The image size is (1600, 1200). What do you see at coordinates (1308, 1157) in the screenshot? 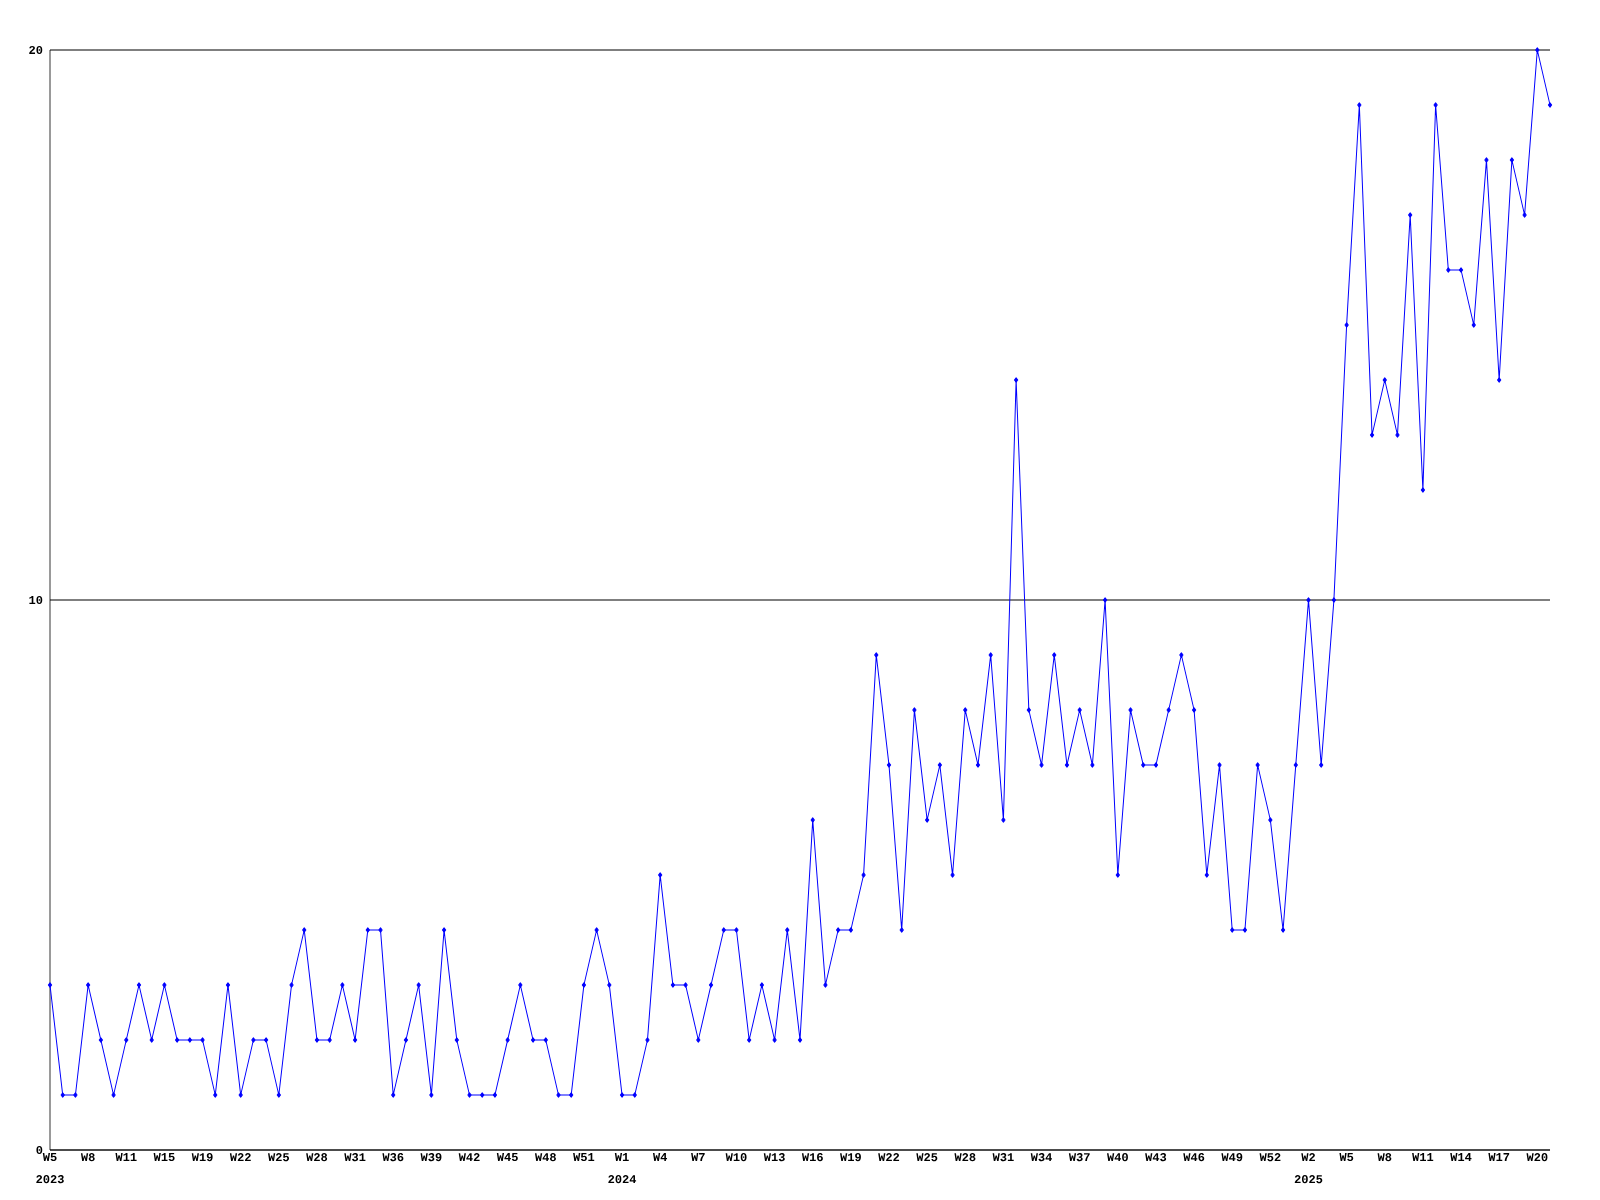
I see `x-tick-label: W2` at bounding box center [1308, 1157].